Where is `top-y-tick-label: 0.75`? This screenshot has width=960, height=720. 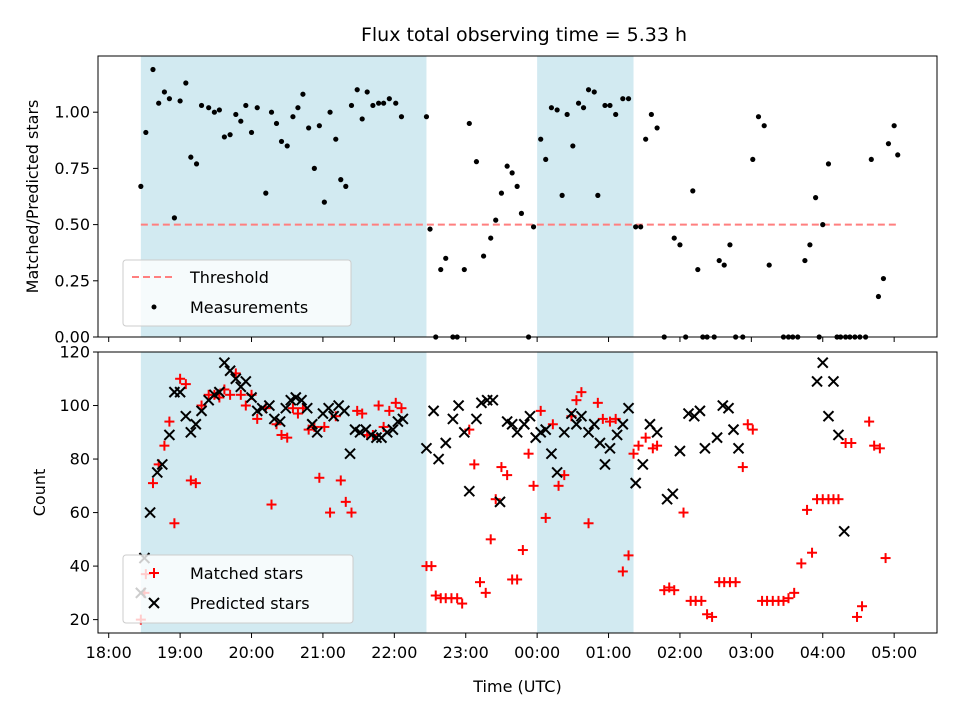
top-y-tick-label: 0.75 is located at coordinates (72, 168).